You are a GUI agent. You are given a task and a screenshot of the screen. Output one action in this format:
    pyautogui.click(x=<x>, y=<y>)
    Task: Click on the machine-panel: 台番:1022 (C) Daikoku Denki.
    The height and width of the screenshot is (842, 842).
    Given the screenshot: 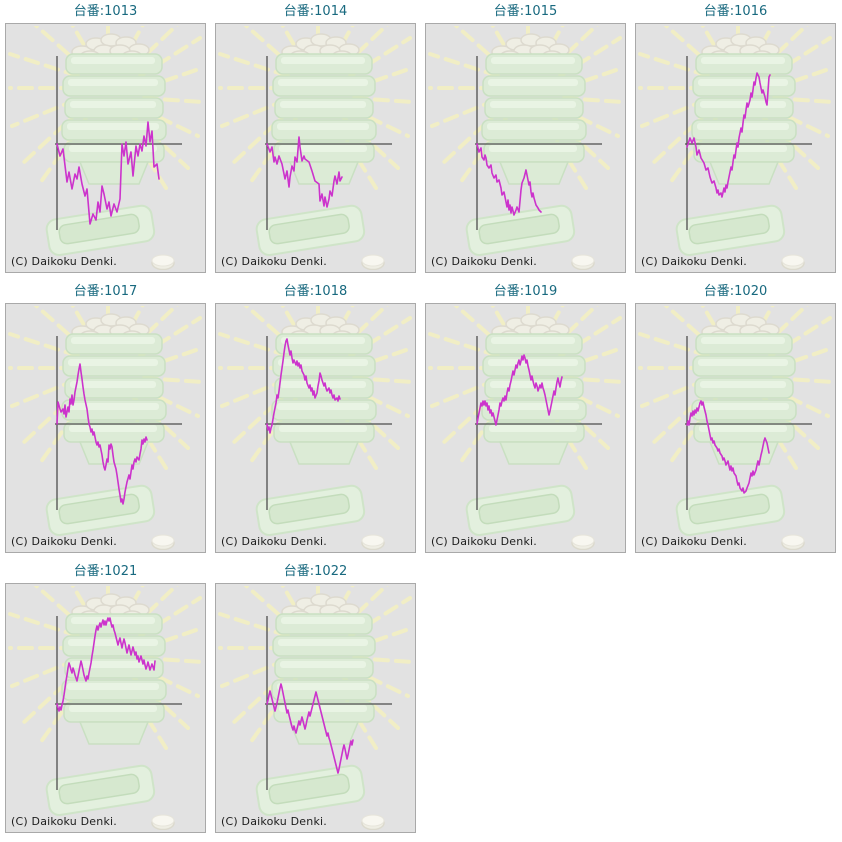 What is the action you would take?
    pyautogui.click(x=316, y=701)
    